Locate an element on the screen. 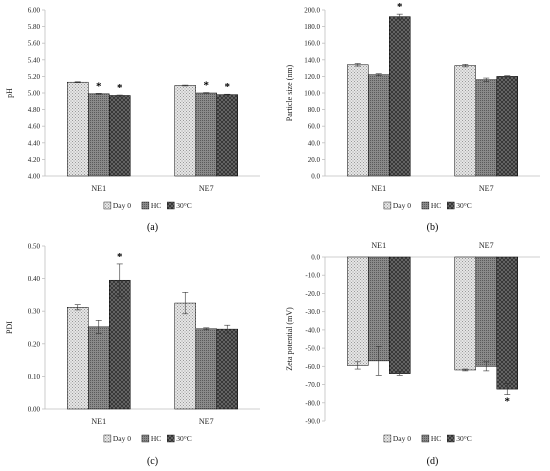 This screenshot has height=471, width=550. y-tick-label: 4.20 is located at coordinates (34, 160).